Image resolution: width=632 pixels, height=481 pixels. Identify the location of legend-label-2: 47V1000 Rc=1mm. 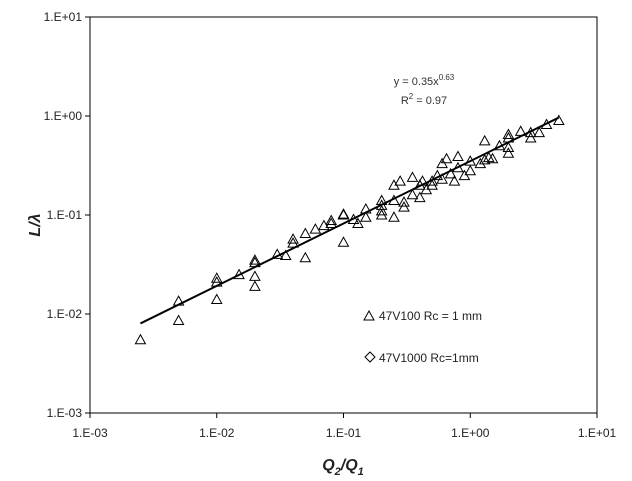
(429, 358).